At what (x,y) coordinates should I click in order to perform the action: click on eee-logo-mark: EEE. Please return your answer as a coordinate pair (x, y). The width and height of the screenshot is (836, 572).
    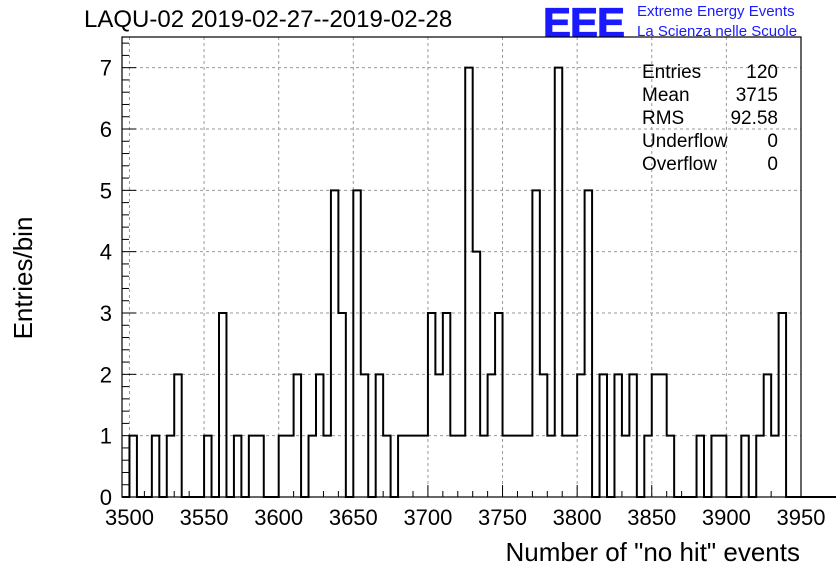
    Looking at the image, I should click on (583, 22).